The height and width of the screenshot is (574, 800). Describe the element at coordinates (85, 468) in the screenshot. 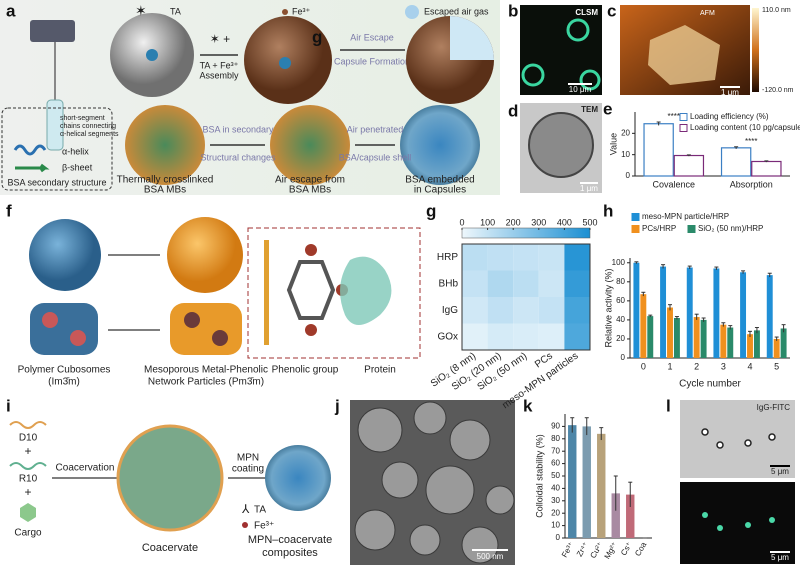

I see `step-text: Coacervation` at that location.